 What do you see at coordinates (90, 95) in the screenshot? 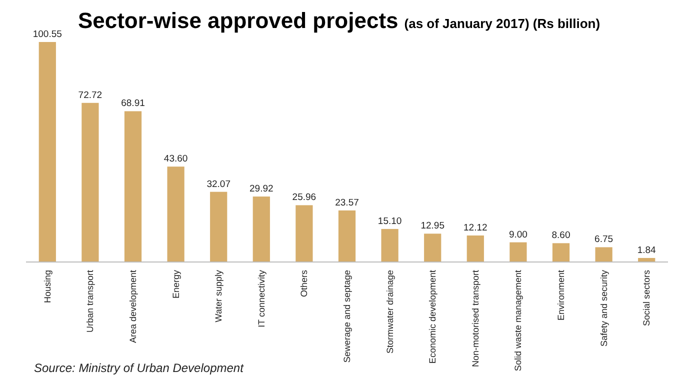
I see `data-label: 72.72` at bounding box center [90, 95].